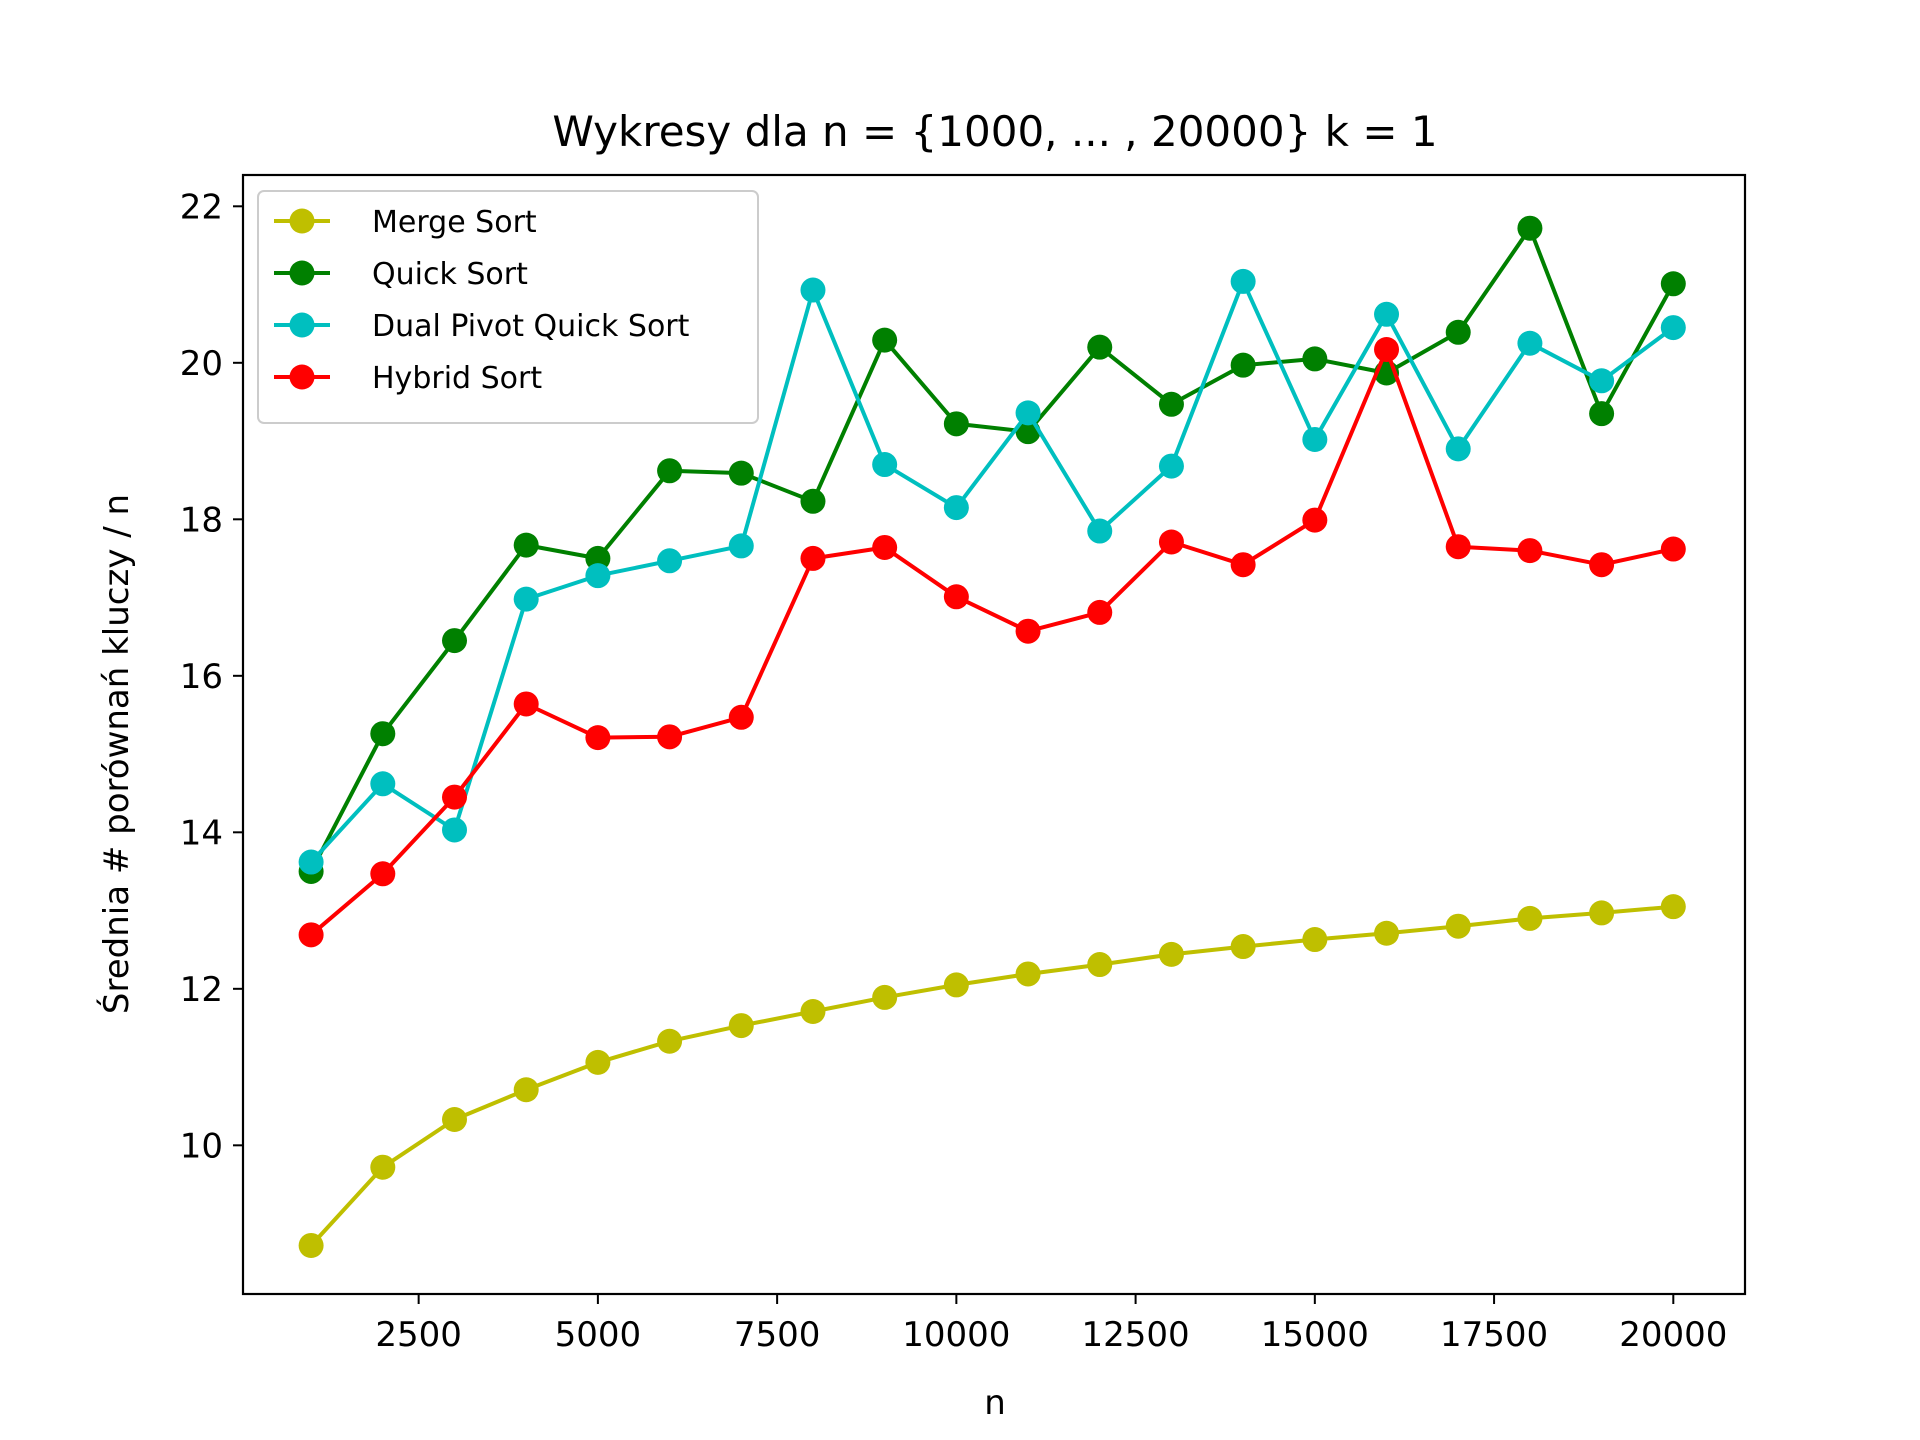 This screenshot has height=1440, width=1920. Describe the element at coordinates (1494, 1335) in the screenshot. I see `x-tick-label: 17500` at that location.